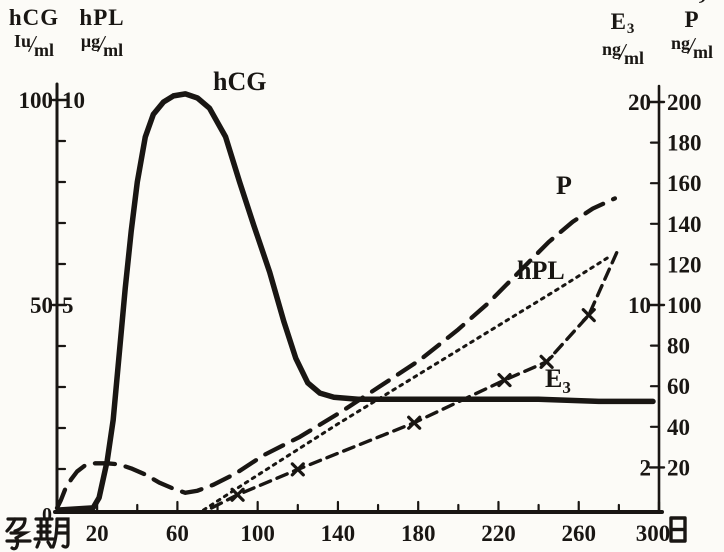  I want to click on hcg-axis-title: hCG Iu/ml, so click(34, 32).